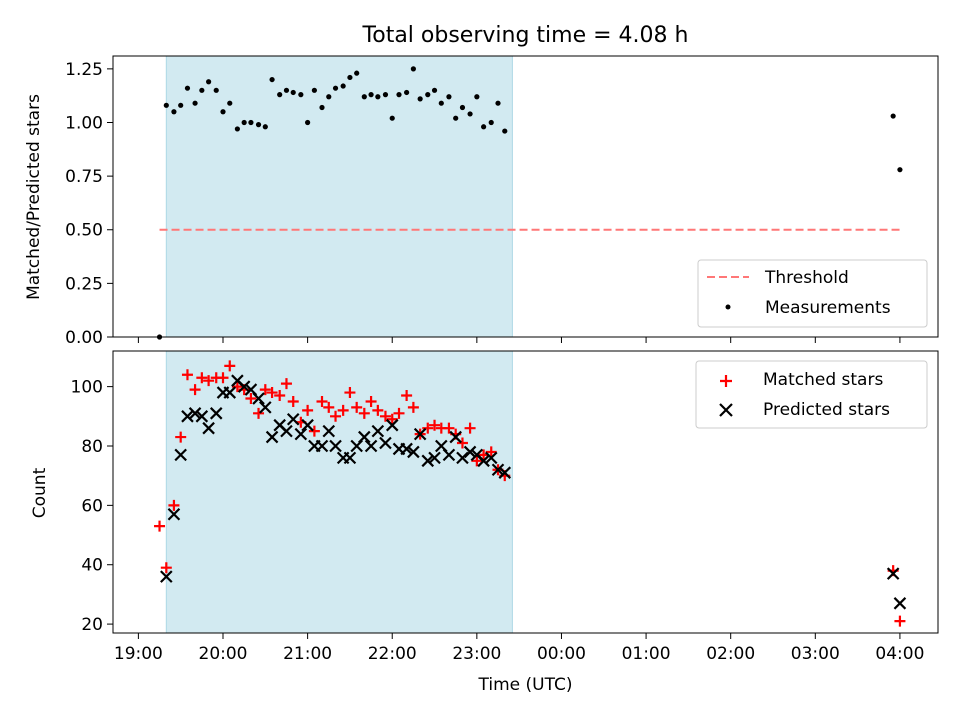  I want to click on count-legend-box, so click(811, 394).